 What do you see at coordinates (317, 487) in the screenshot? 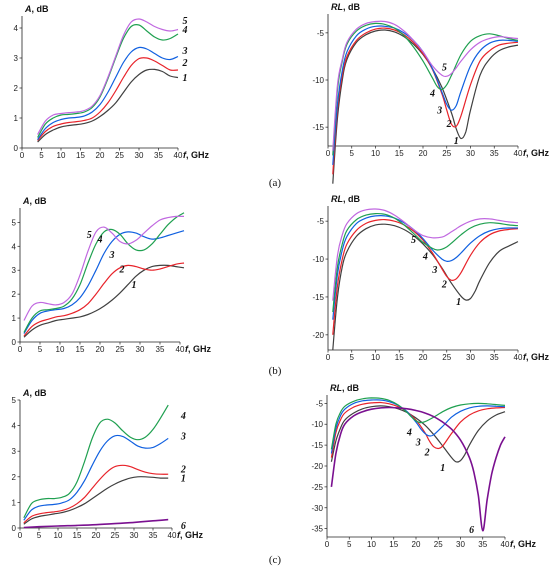
I see `y-tick-label: -25` at bounding box center [317, 487].